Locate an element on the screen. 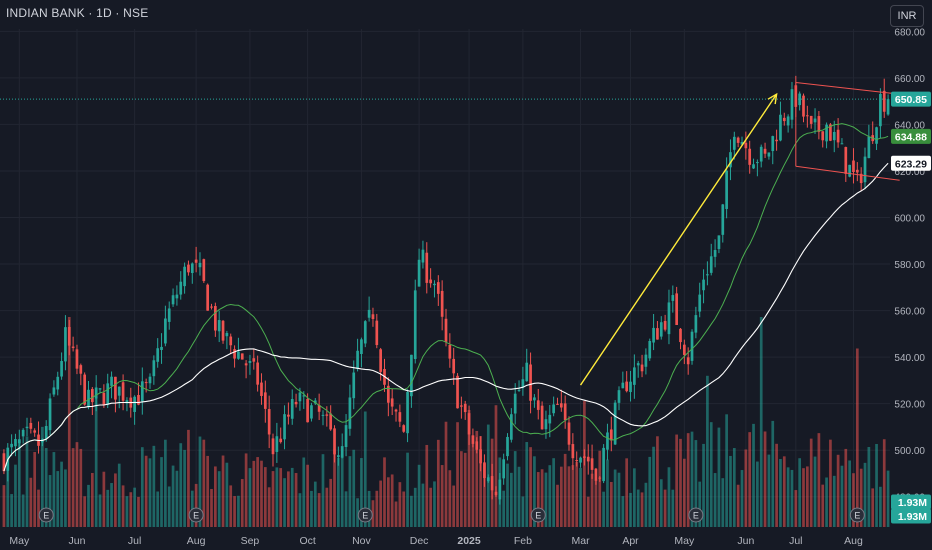  price-label: 634.88 is located at coordinates (911, 137).